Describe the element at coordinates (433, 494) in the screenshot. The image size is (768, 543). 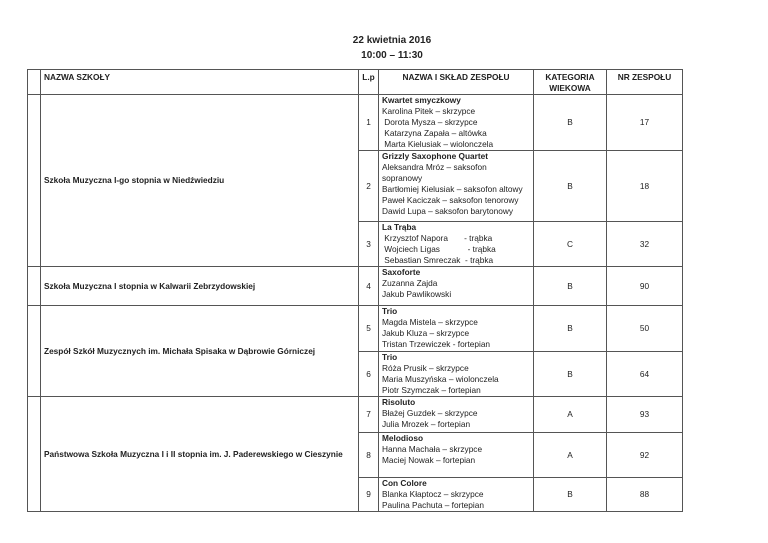
I see `ensemble-member: Blanka Kłaptocz – skrzypce` at that location.